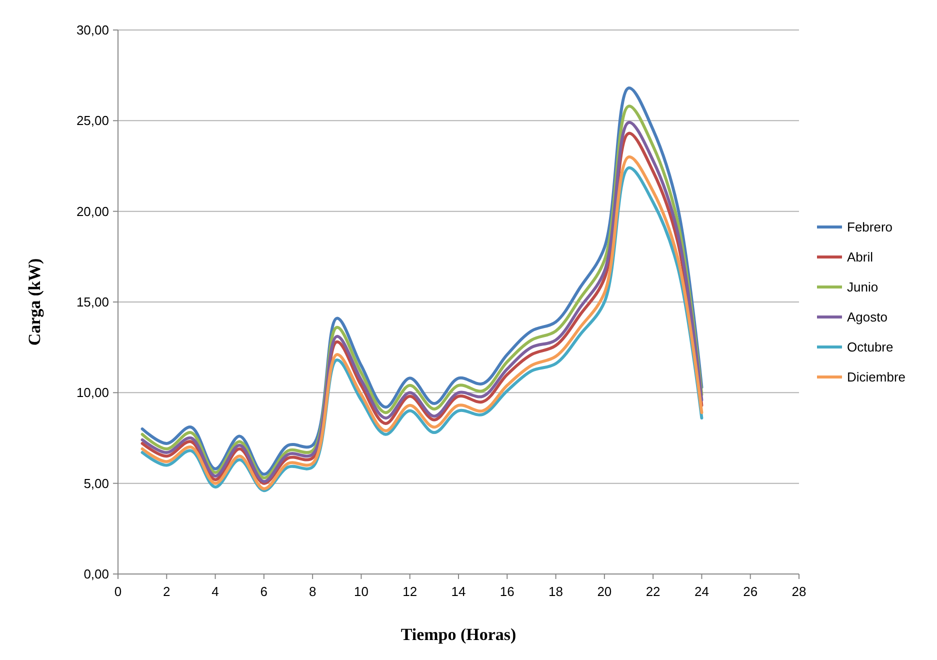 The image size is (937, 660). I want to click on y-tick-label: 15,00, so click(92, 302).